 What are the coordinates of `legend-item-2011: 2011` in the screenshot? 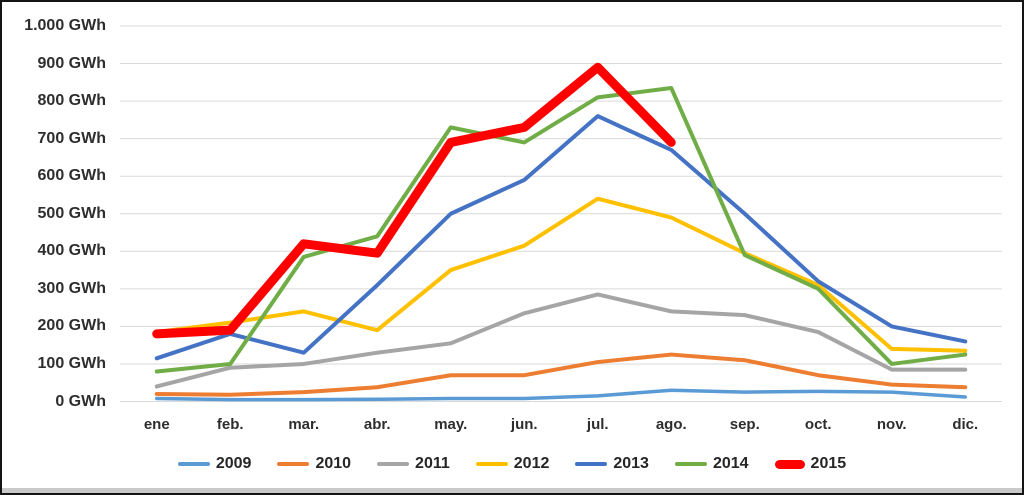 It's located at (413, 464).